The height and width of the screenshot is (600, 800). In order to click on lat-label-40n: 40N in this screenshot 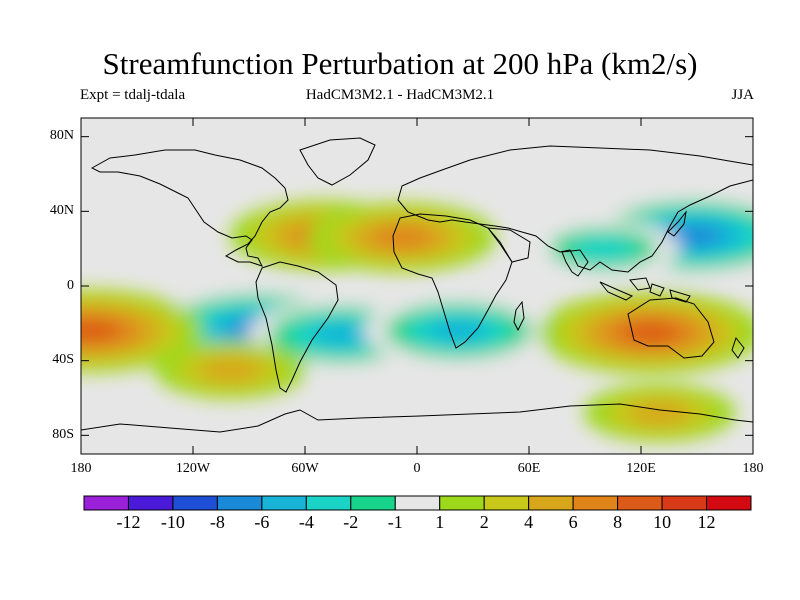, I will do `click(61, 210)`.